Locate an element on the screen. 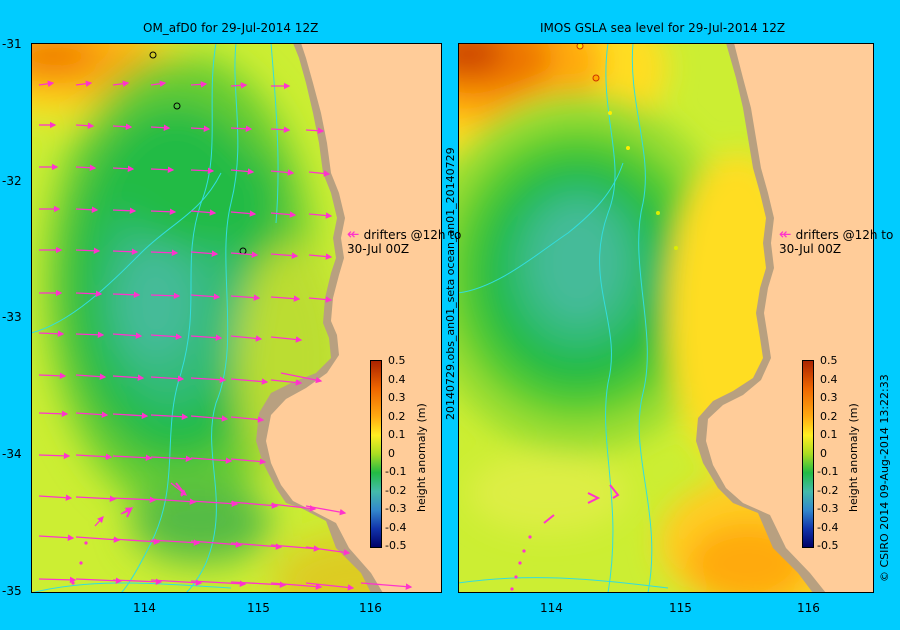 The width and height of the screenshot is (900, 630). right-cb-tick: 0.1 is located at coordinates (829, 434).